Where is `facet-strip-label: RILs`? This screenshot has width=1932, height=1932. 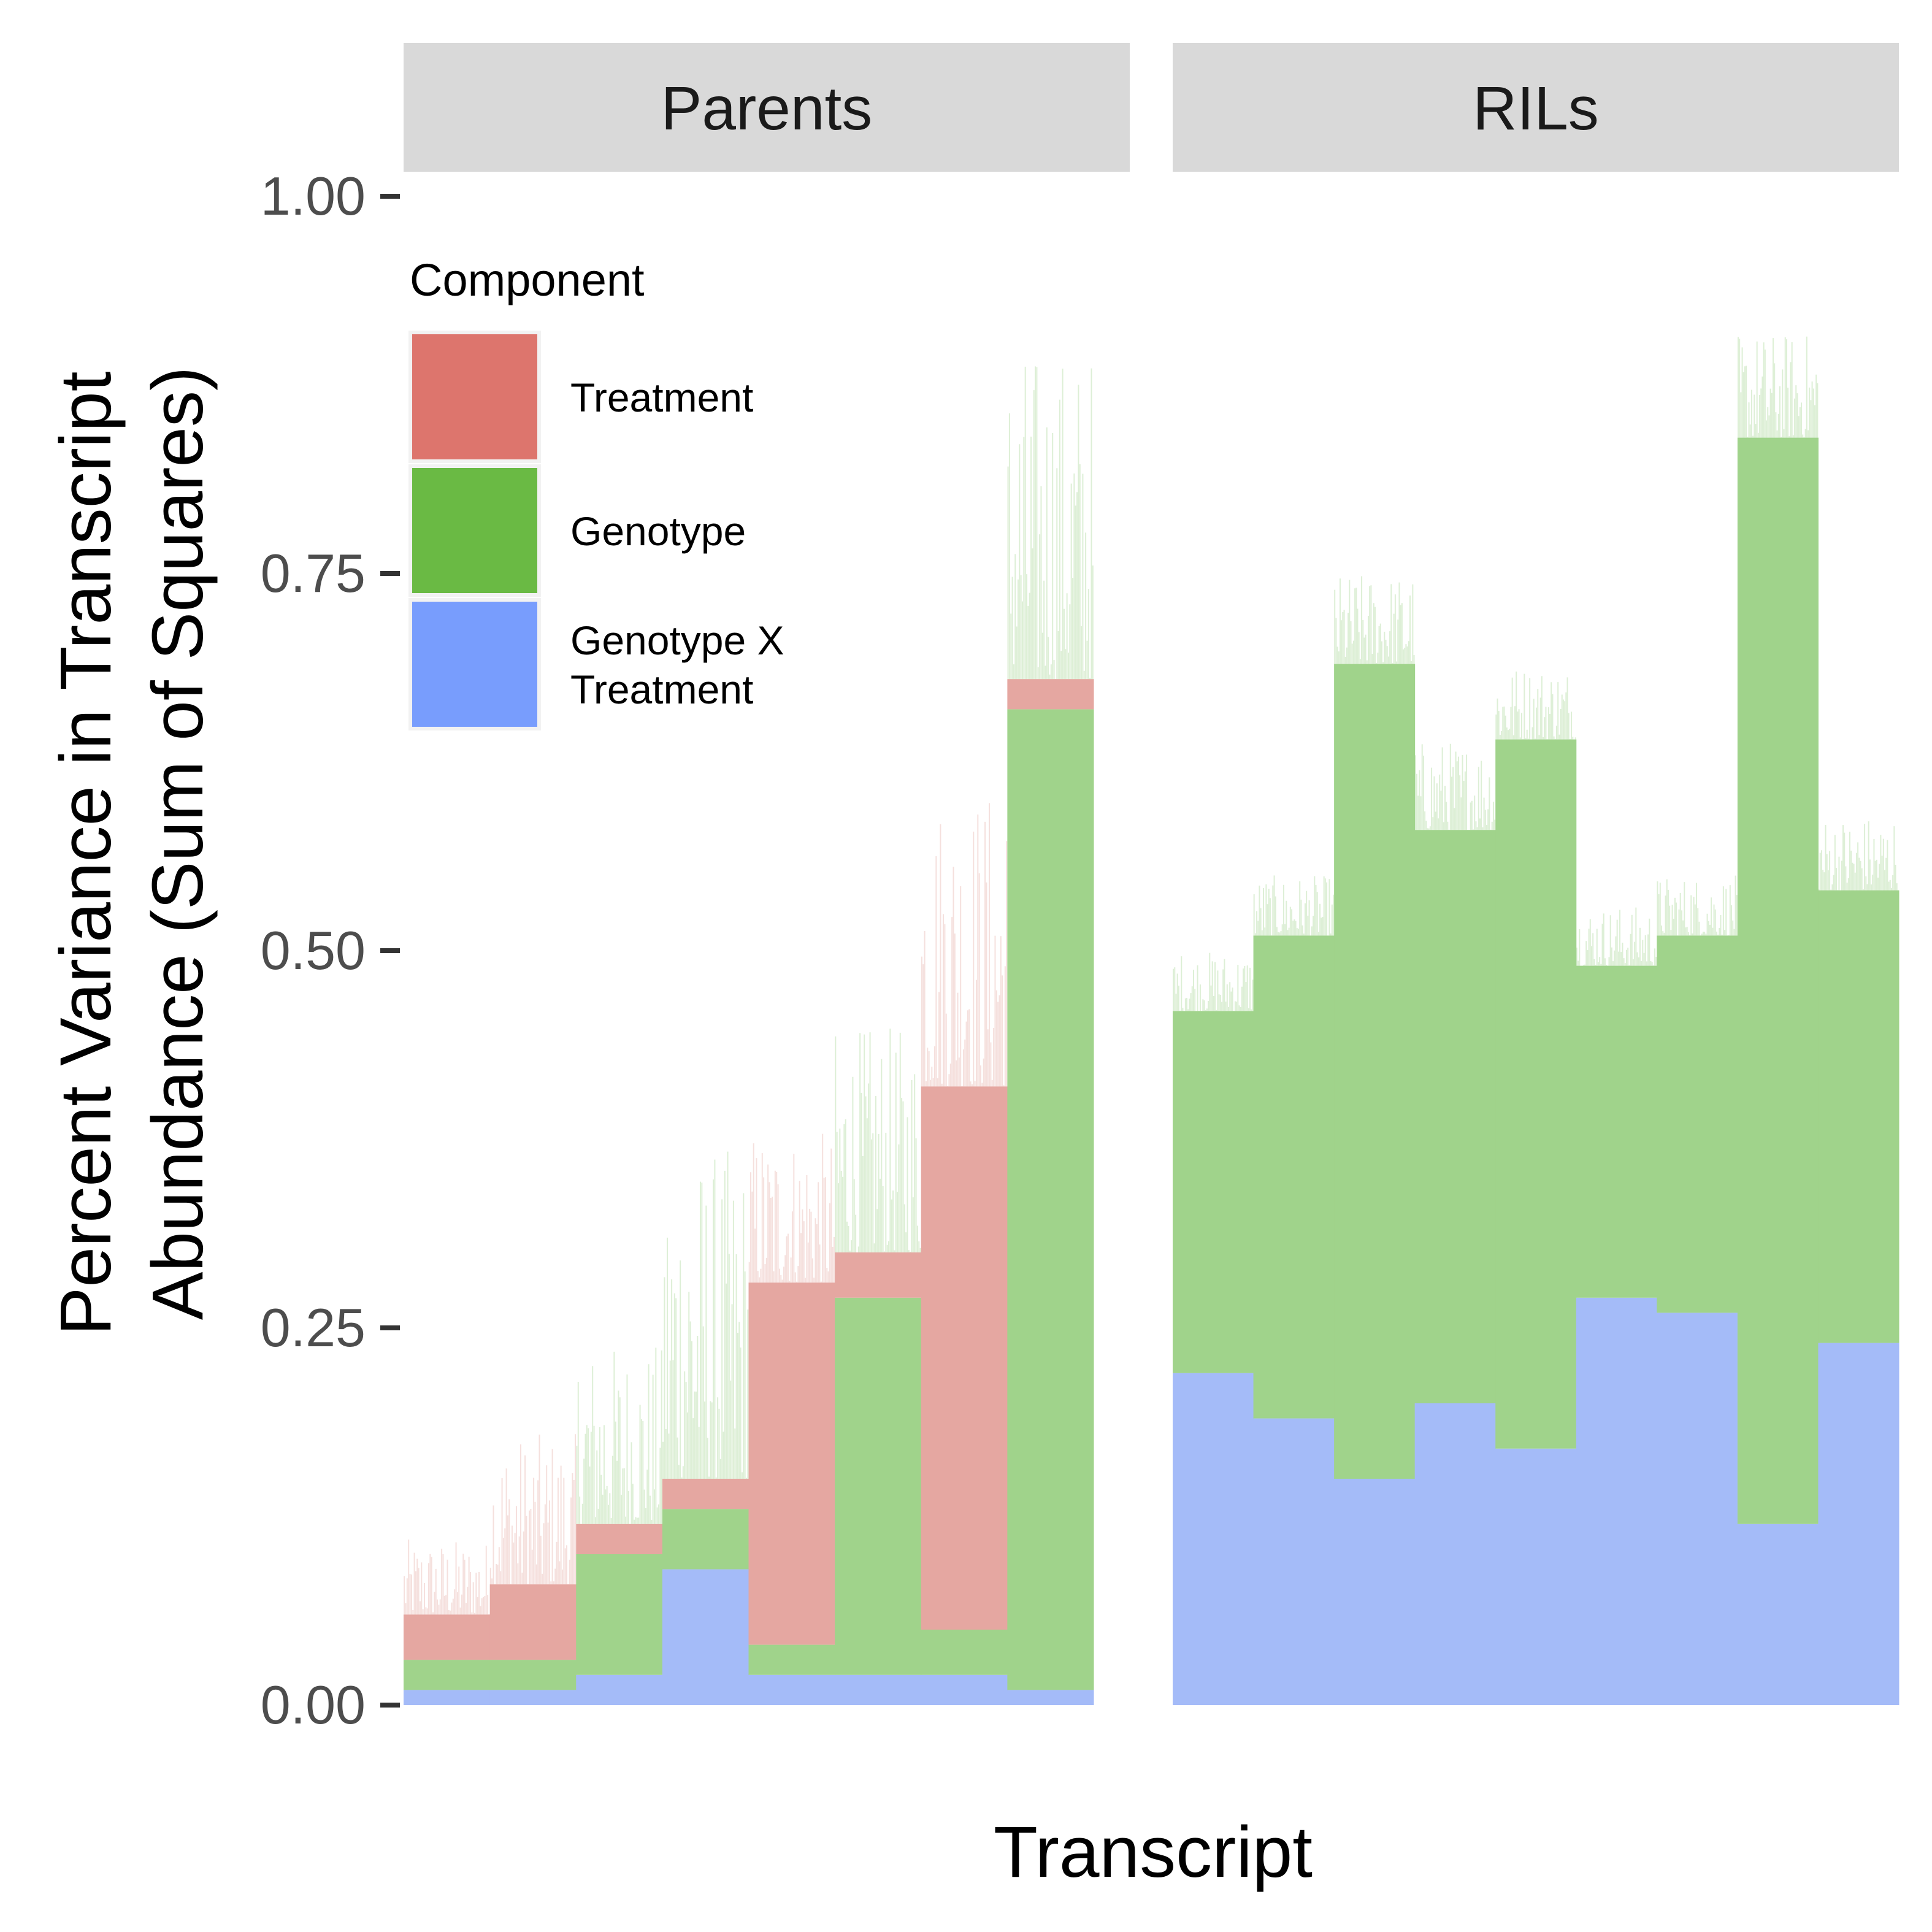 facet-strip-label: RILs is located at coordinates (1536, 108).